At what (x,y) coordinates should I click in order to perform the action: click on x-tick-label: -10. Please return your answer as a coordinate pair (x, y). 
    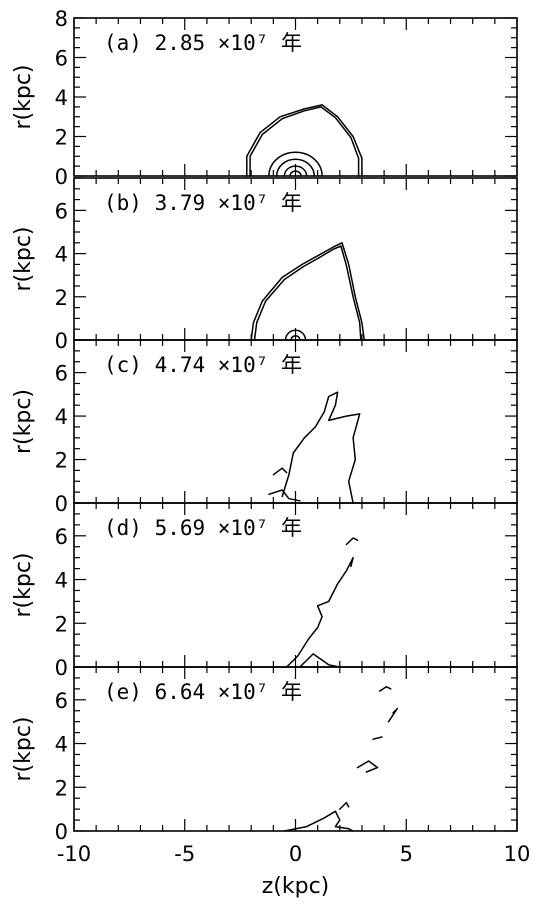
    Looking at the image, I should click on (74, 854).